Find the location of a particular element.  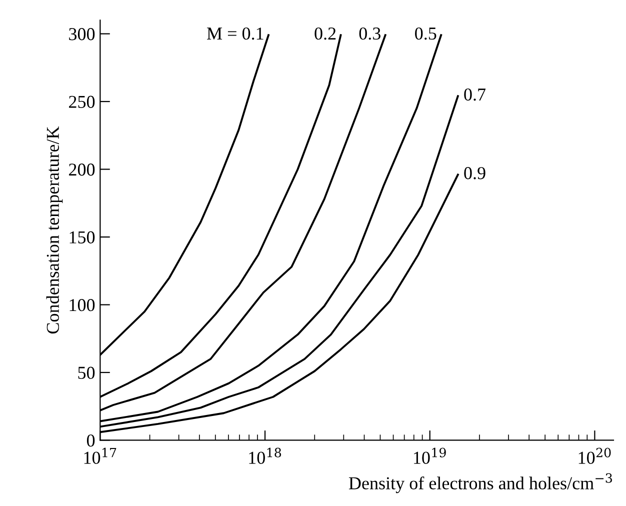

y-tick-label: 250 is located at coordinates (82, 102).